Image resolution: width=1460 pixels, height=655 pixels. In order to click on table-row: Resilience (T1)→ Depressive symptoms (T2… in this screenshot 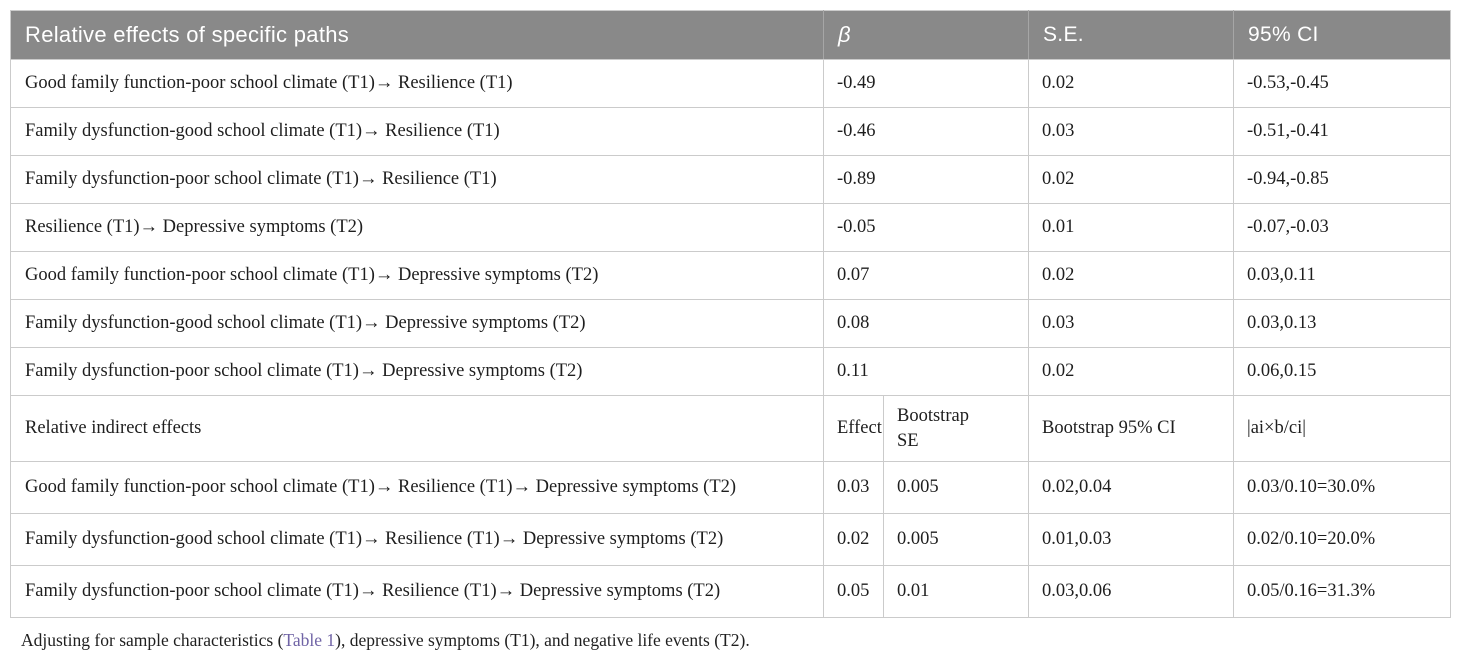, I will do `click(730, 227)`.